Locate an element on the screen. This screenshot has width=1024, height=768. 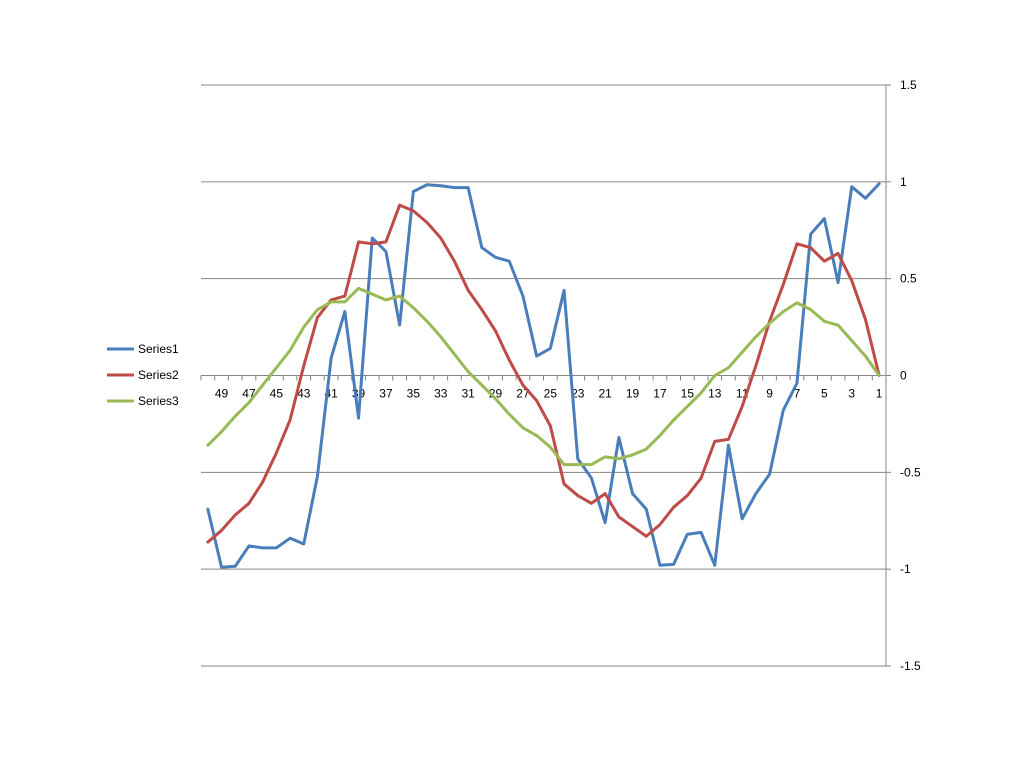
y-tick-label: 1 is located at coordinates (903, 182).